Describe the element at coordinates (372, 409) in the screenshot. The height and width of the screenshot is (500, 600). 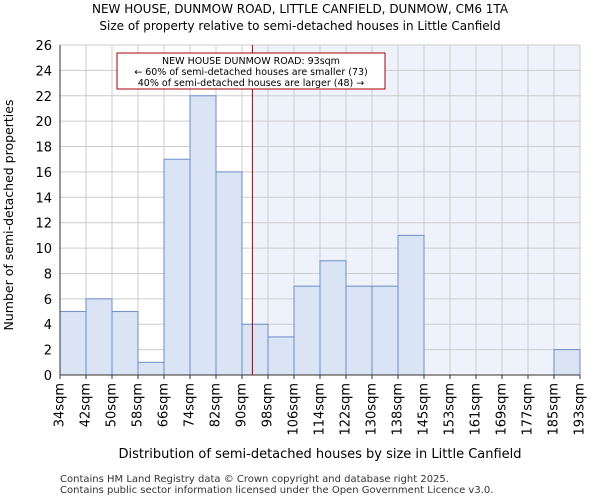
I see `x-tick-label: 130sqm` at that location.